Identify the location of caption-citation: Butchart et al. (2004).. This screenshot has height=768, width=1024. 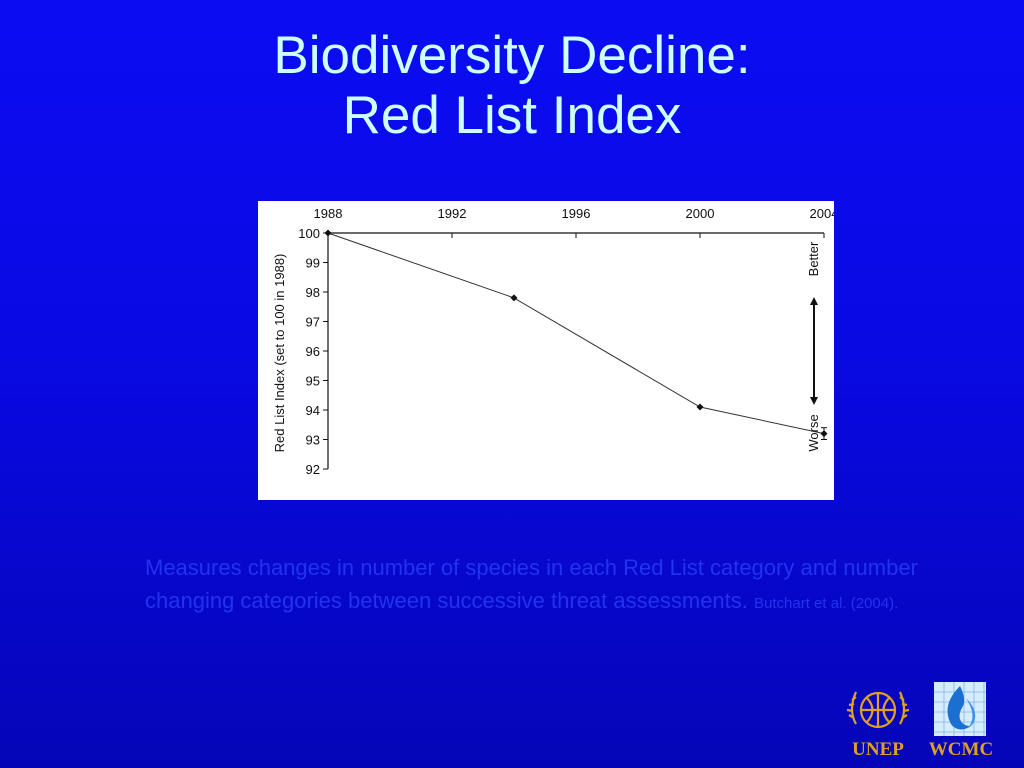
(826, 603).